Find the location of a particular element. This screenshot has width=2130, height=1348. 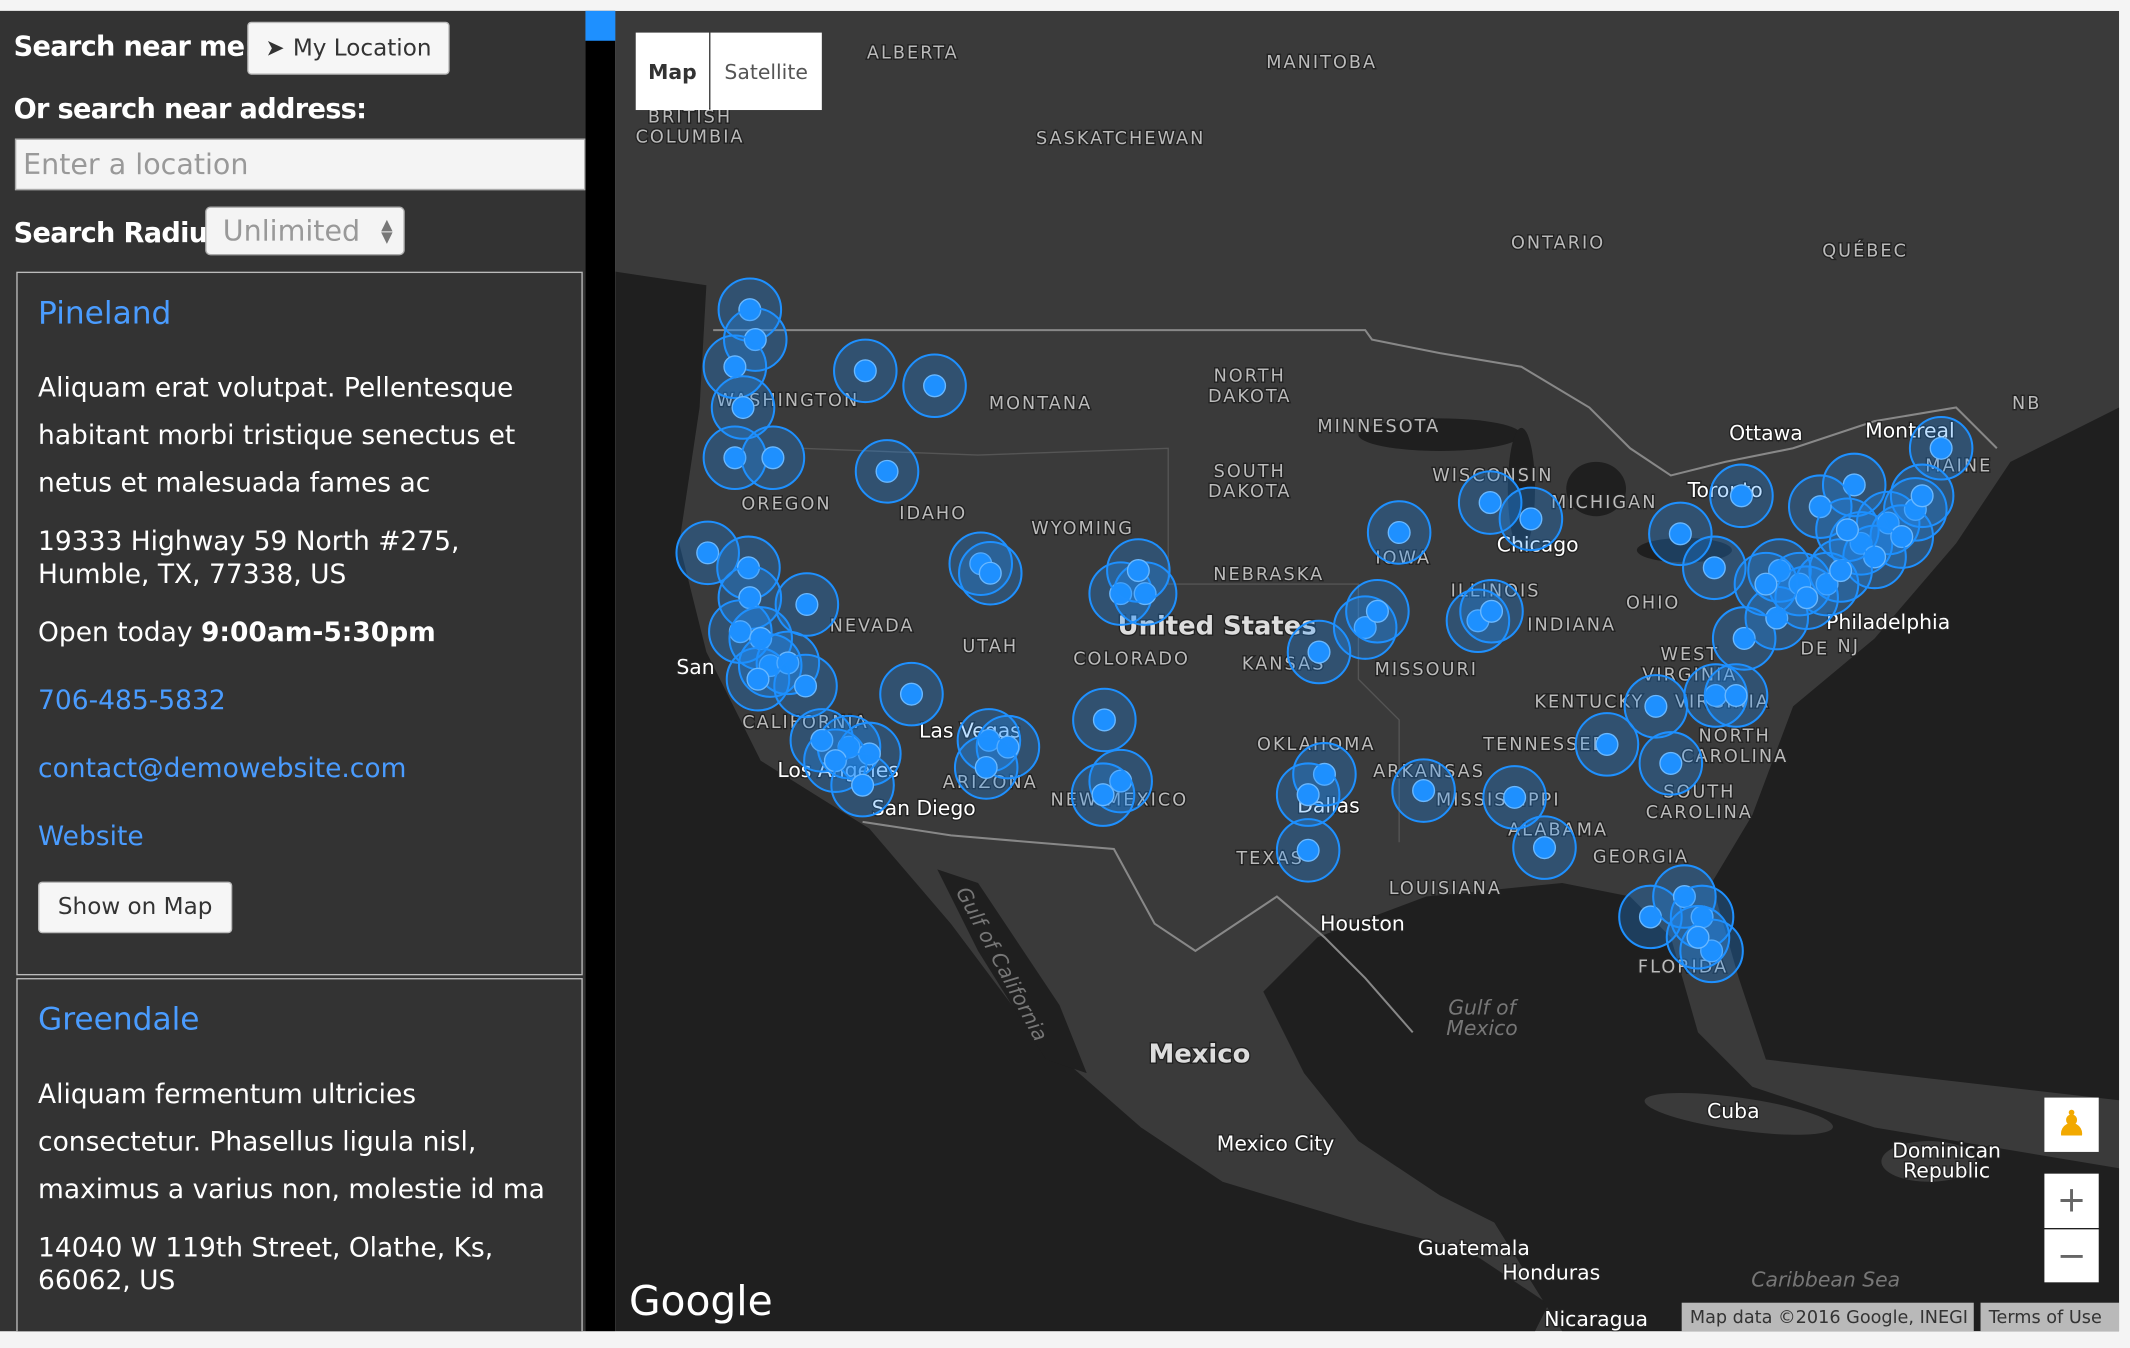

map-type-button: Map is located at coordinates (672, 71).